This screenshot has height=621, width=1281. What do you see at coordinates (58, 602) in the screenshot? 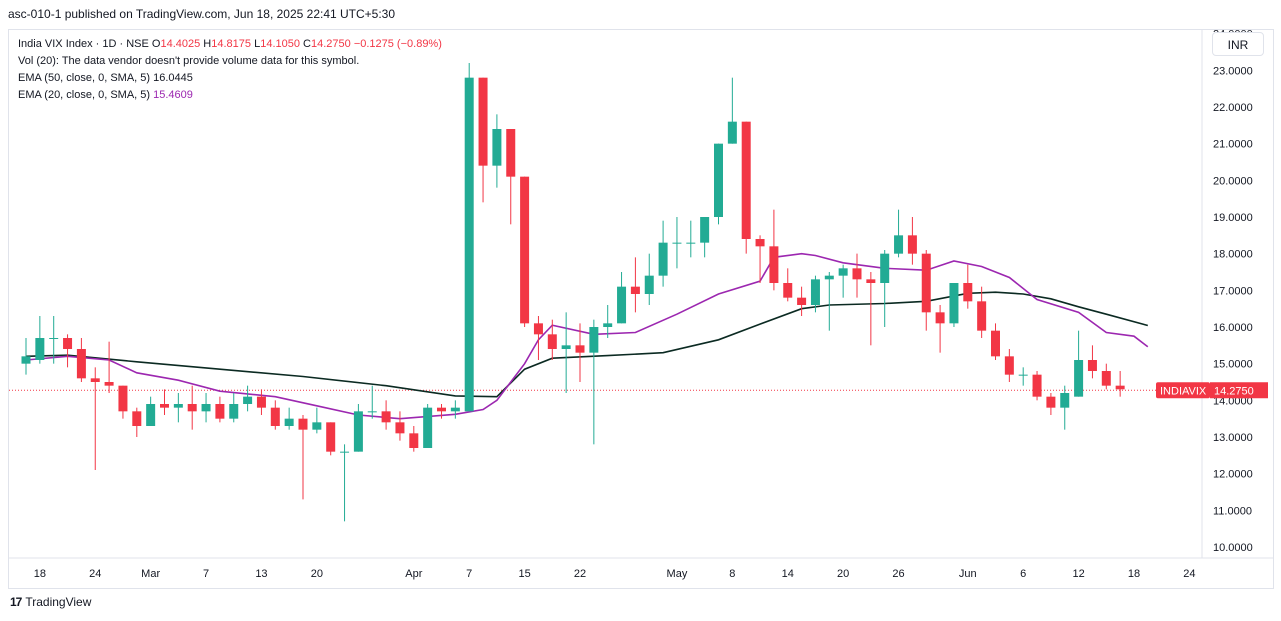
I see `brand-name: TradingView` at bounding box center [58, 602].